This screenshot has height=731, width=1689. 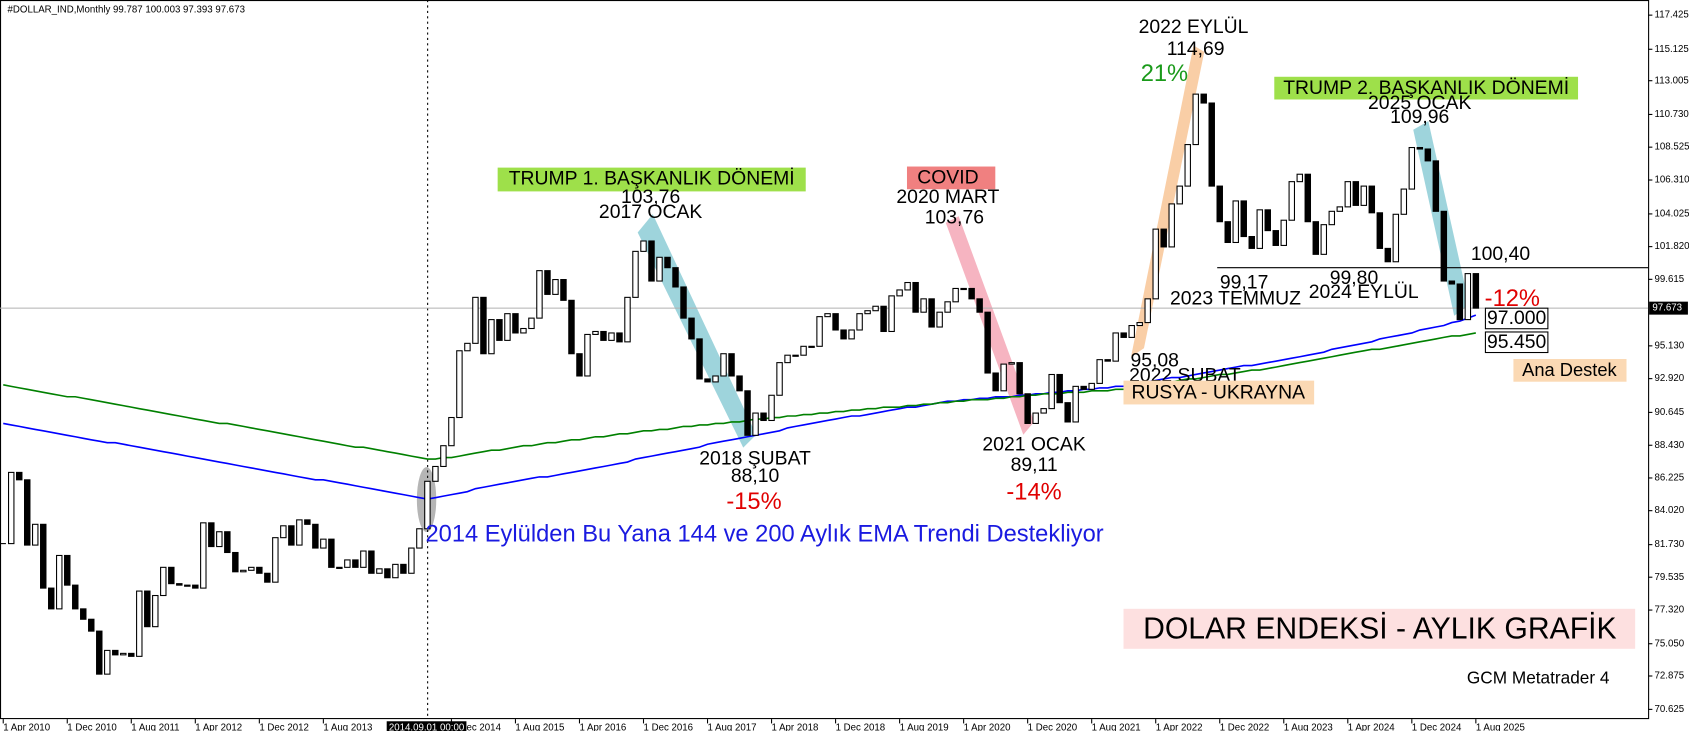 What do you see at coordinates (476, 726) in the screenshot?
I see `x-tick-label: 1 Dec 2014` at bounding box center [476, 726].